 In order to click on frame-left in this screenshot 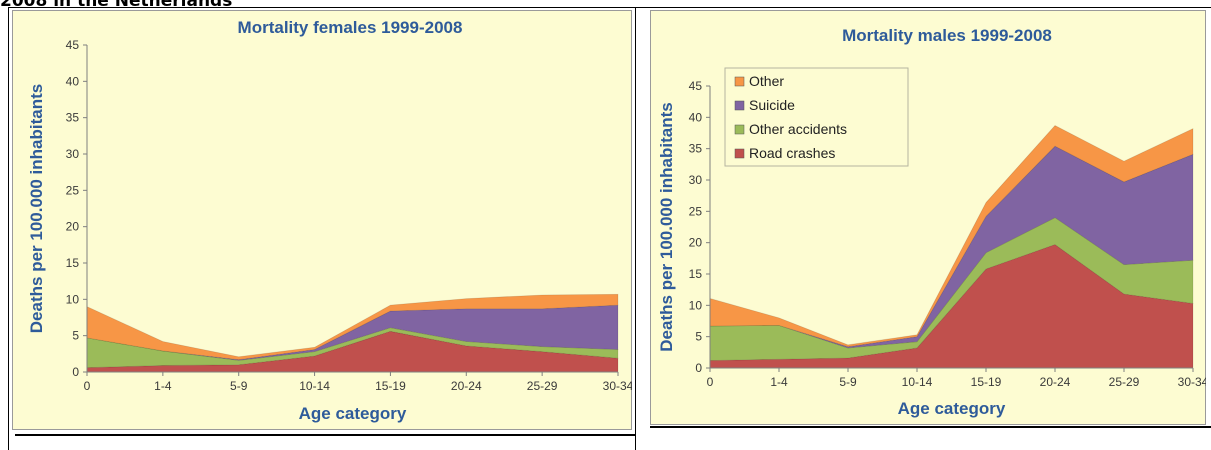, I will do `click(8, 228)`.